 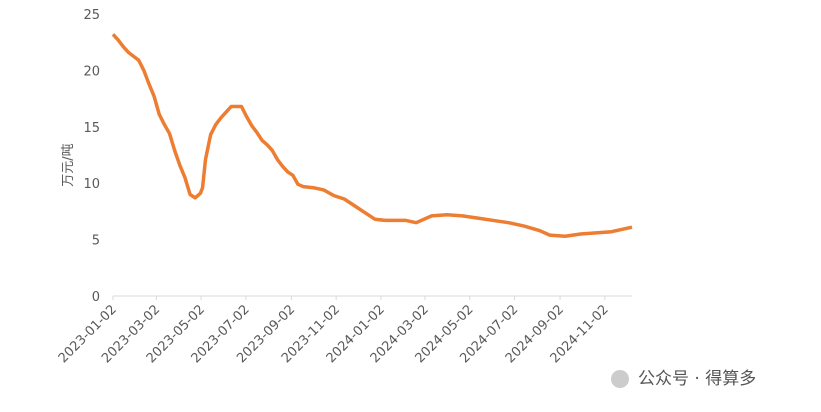 What do you see at coordinates (91, 71) in the screenshot?
I see `y-tick-label: 20` at bounding box center [91, 71].